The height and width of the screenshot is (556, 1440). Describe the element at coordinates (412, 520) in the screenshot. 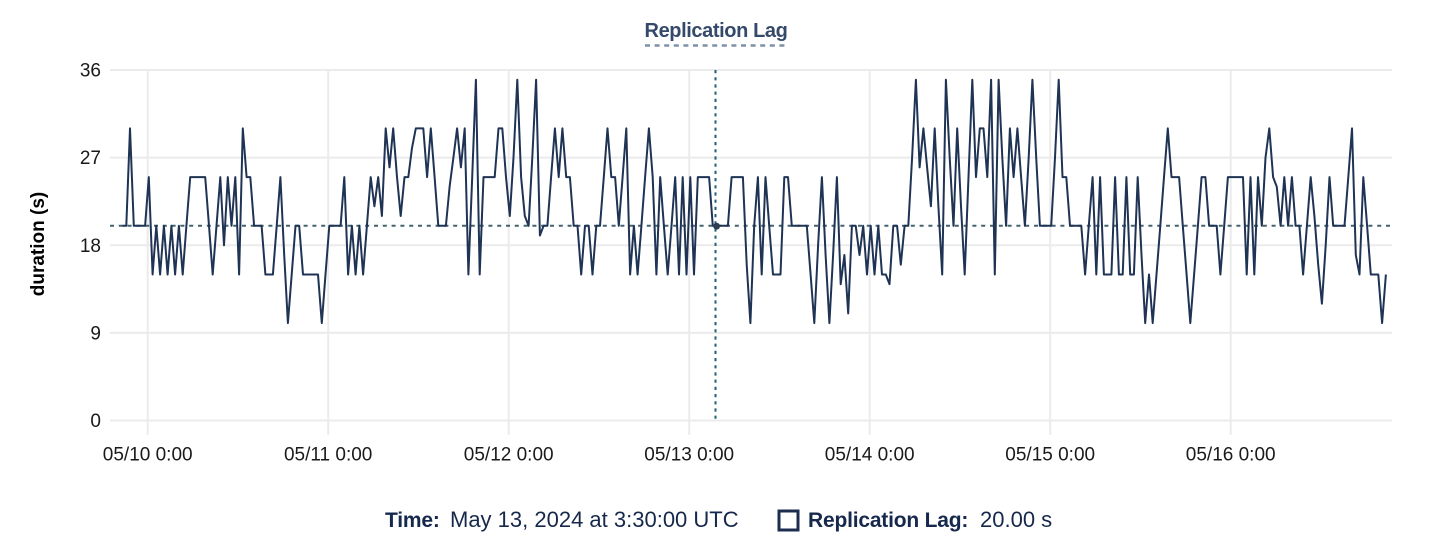

I see `svg-text: Time:` at that location.